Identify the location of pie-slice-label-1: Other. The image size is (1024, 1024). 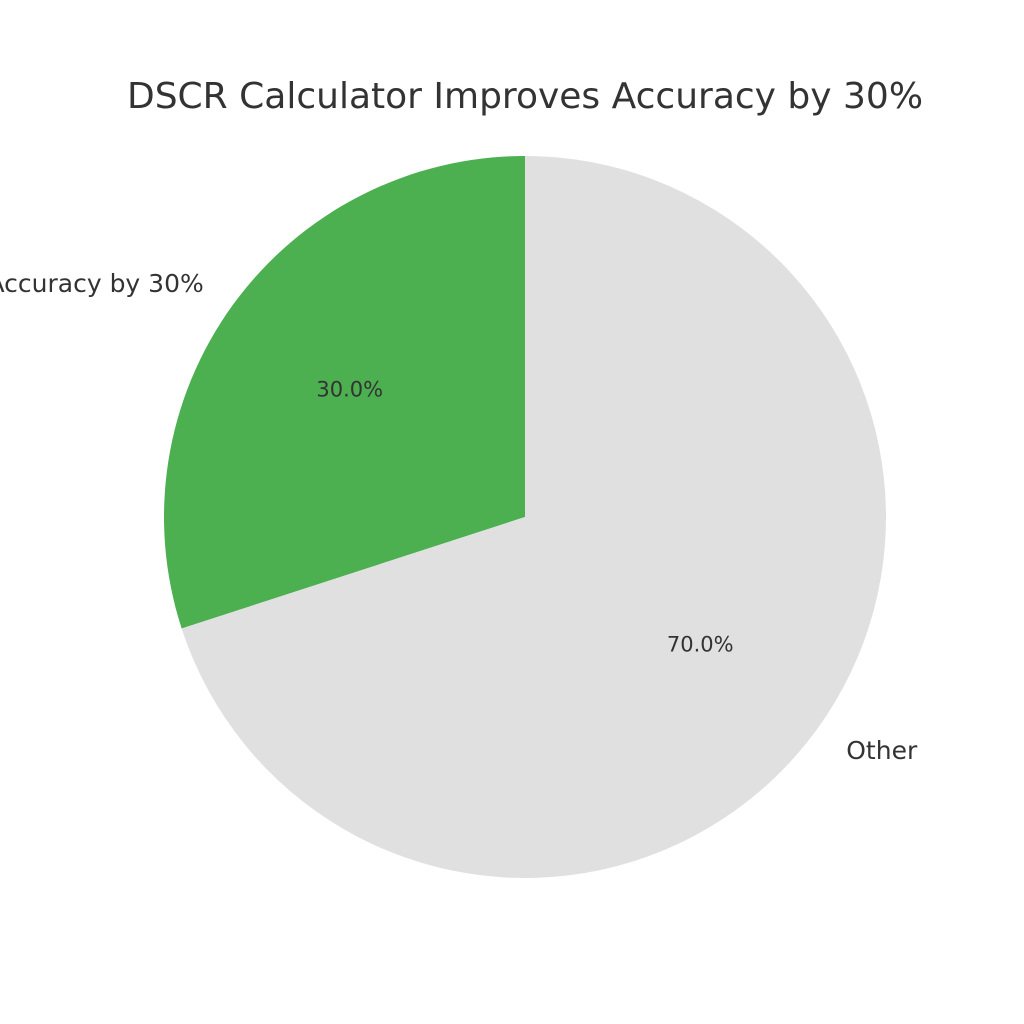
(882, 750).